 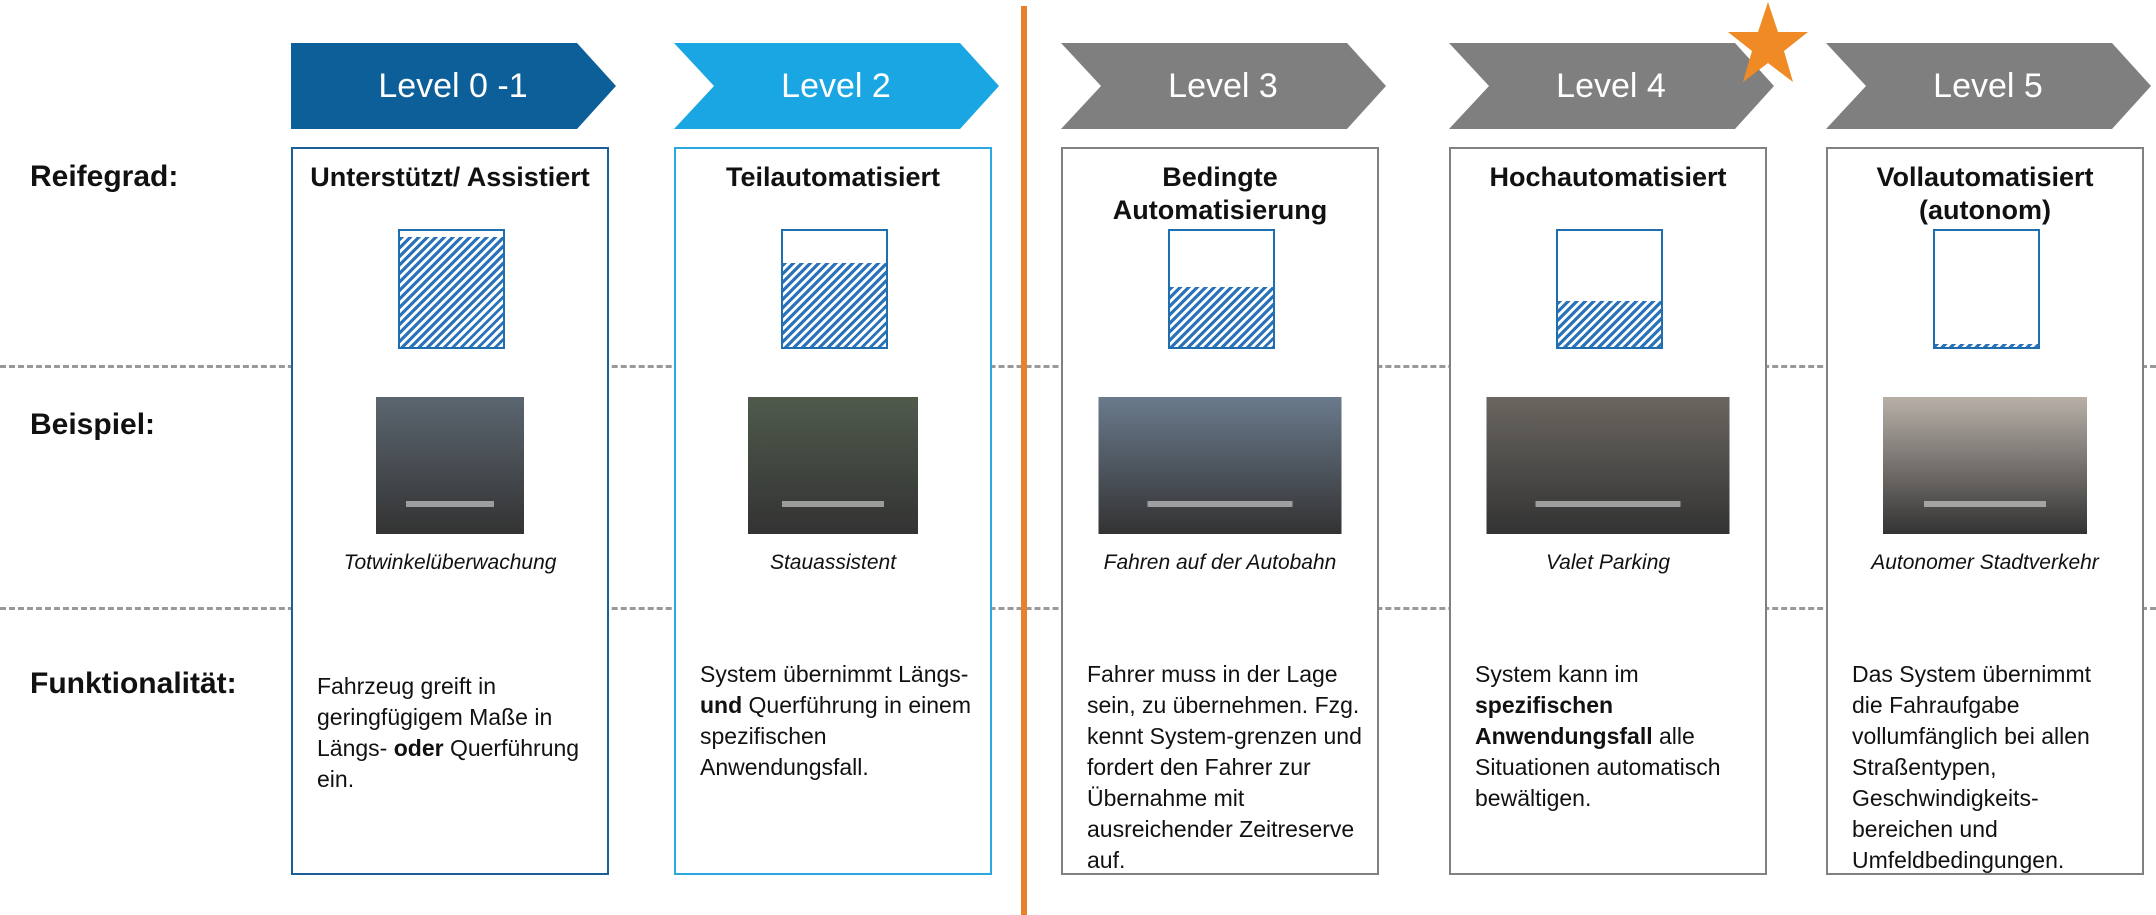 What do you see at coordinates (1220, 562) in the screenshot?
I see `example-caption: Fahren auf der Autobahn` at bounding box center [1220, 562].